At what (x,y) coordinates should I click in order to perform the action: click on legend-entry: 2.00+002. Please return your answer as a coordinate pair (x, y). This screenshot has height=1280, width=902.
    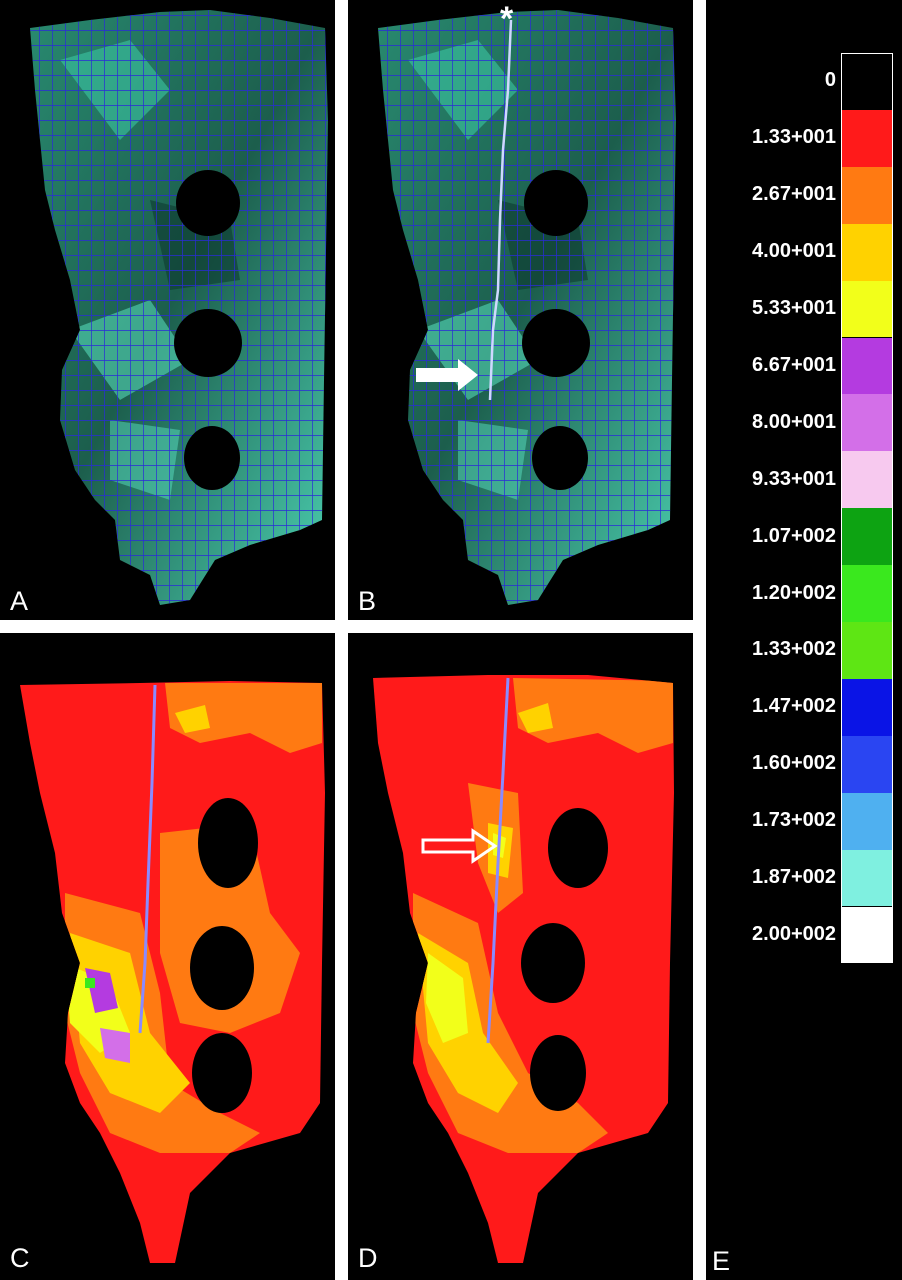
    Looking at the image, I should click on (804, 935).